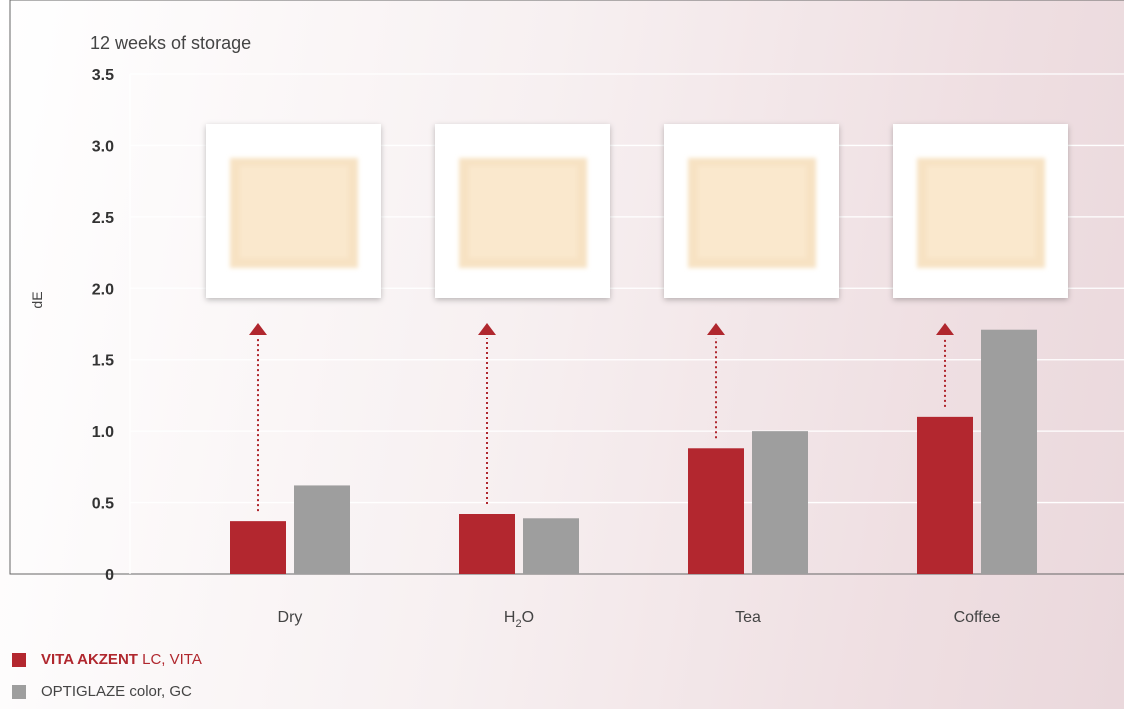 The width and height of the screenshot is (1124, 709). I want to click on bar-optiglaze-h2o, so click(551, 546).